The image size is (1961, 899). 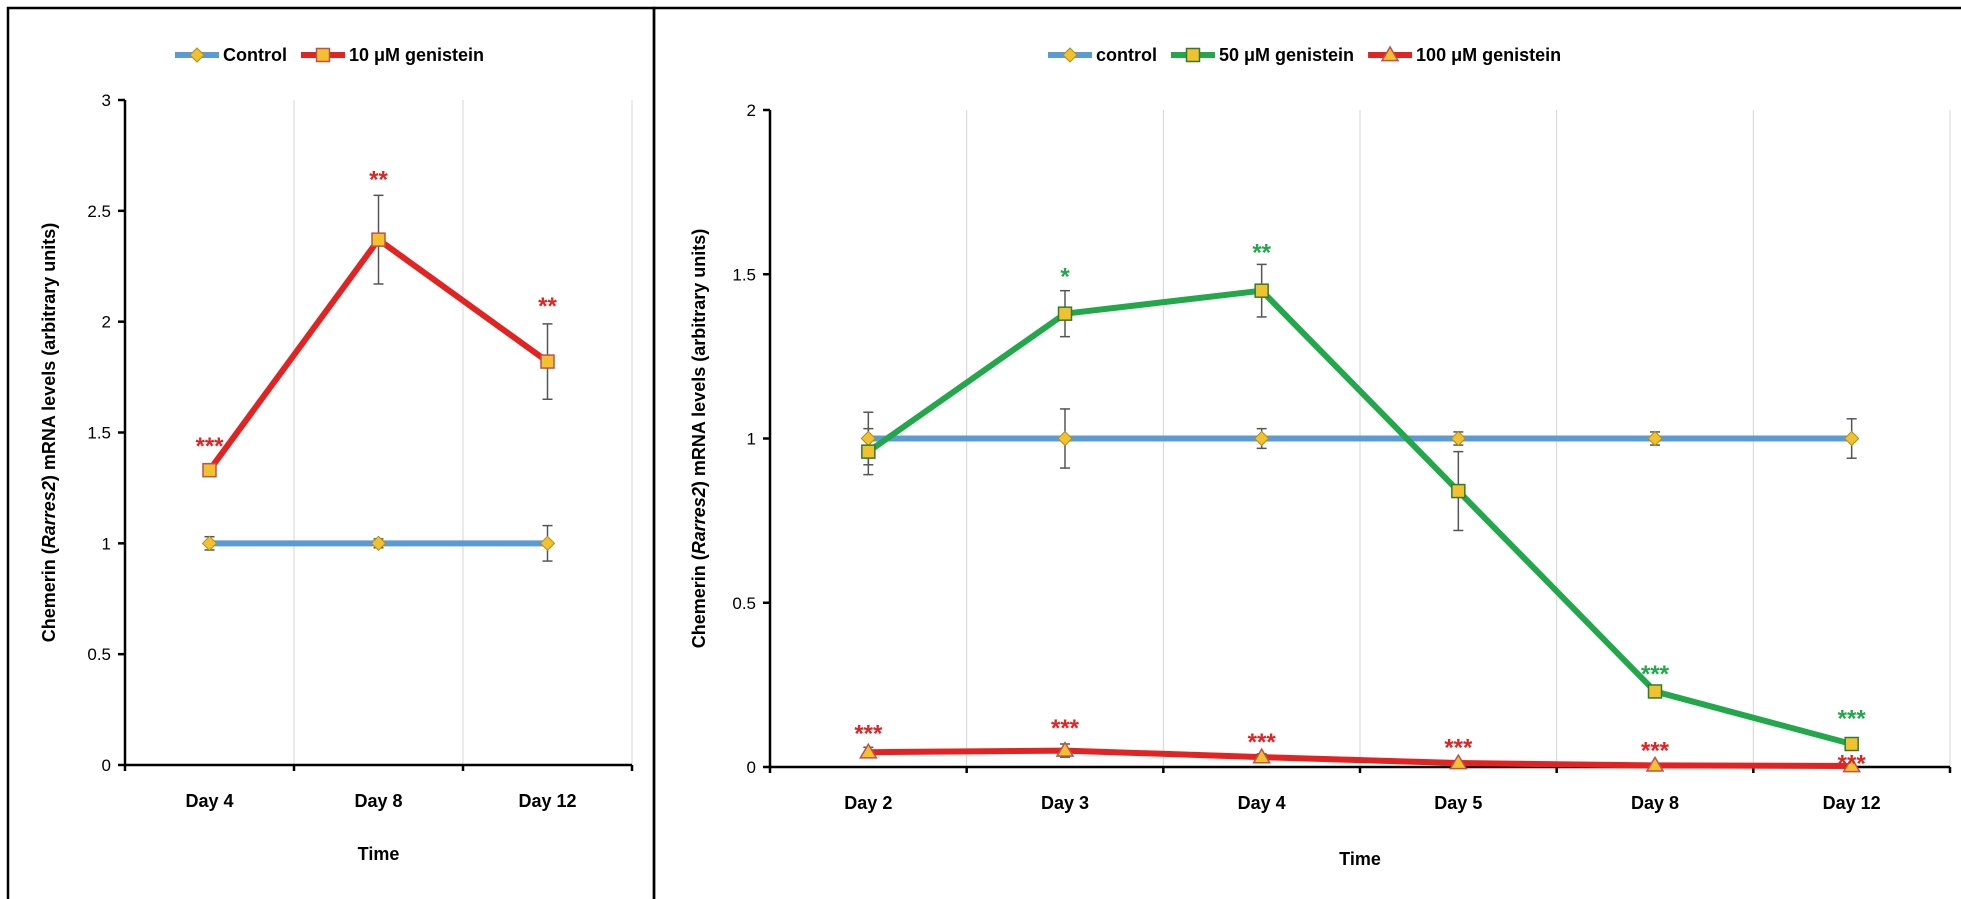 What do you see at coordinates (99, 211) in the screenshot?
I see `left-y-tick-label: 2.5` at bounding box center [99, 211].